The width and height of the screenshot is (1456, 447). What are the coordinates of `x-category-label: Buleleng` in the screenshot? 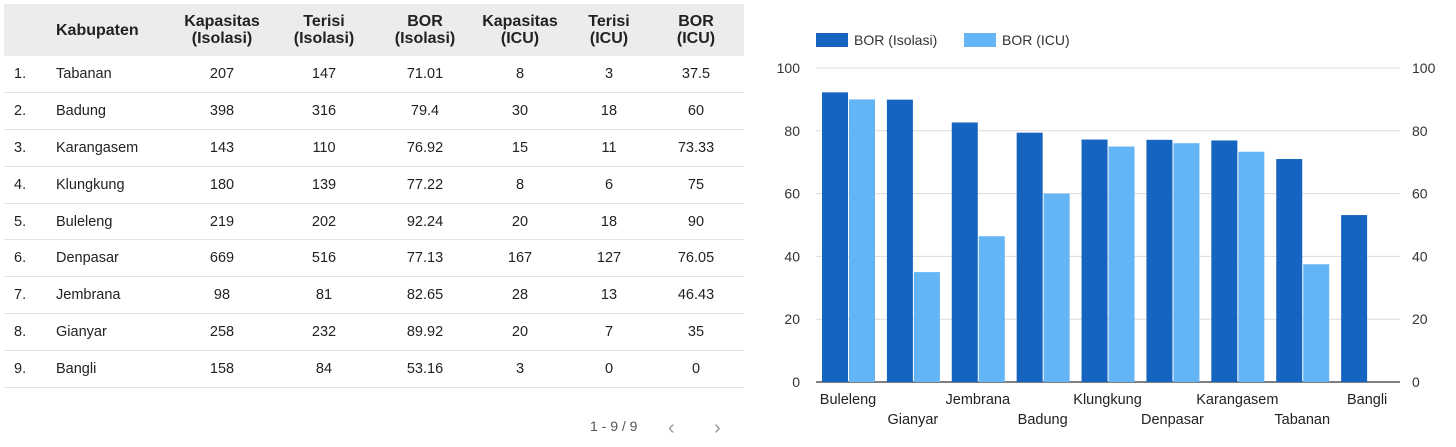 It's located at (848, 400).